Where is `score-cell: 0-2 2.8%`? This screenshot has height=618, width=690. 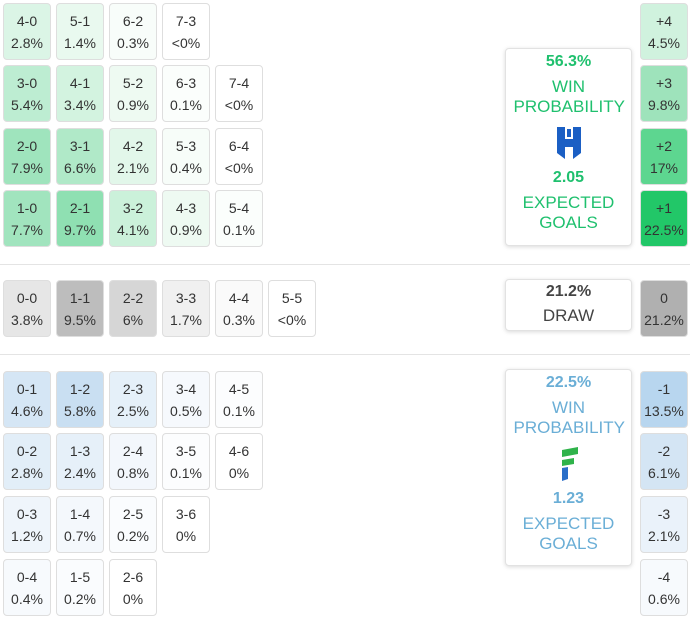 score-cell: 0-2 2.8% is located at coordinates (27, 461).